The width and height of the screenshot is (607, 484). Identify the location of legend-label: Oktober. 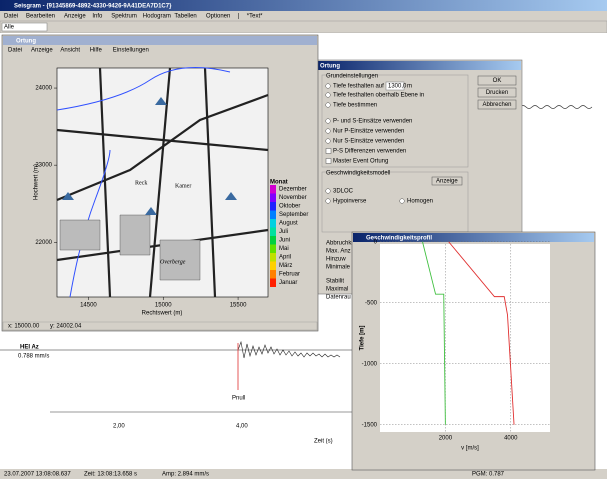
(289, 207).